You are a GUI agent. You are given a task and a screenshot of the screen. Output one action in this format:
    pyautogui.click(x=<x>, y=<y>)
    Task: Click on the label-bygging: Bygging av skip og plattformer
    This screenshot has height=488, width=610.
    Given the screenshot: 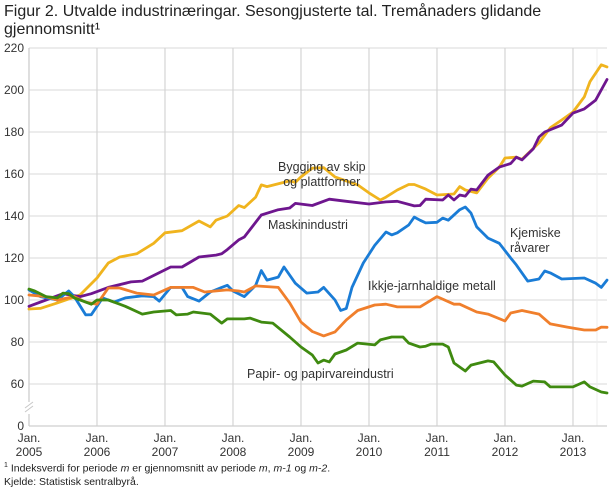 What is the action you would take?
    pyautogui.click(x=322, y=175)
    